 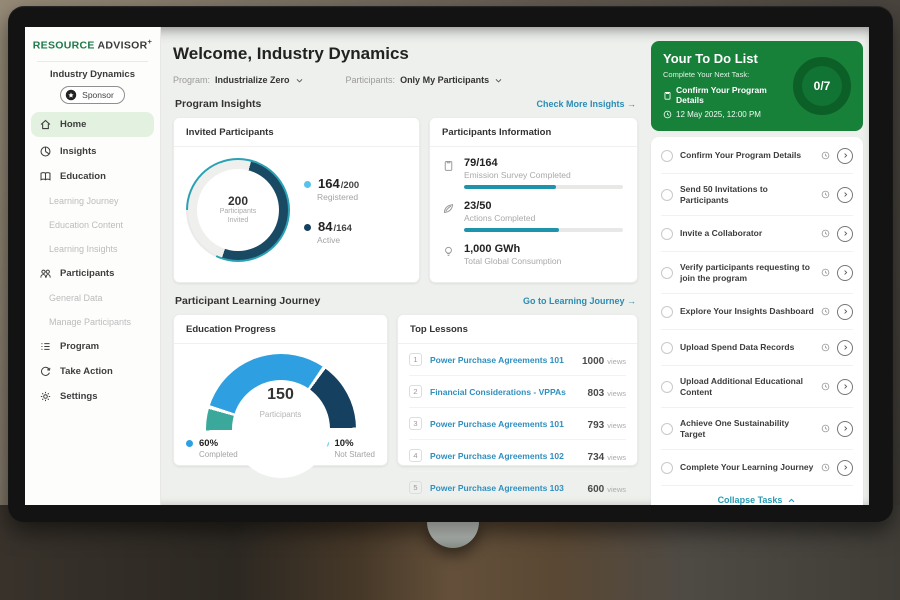 I want to click on participants-filter-value: Only My Participants, so click(x=445, y=80).